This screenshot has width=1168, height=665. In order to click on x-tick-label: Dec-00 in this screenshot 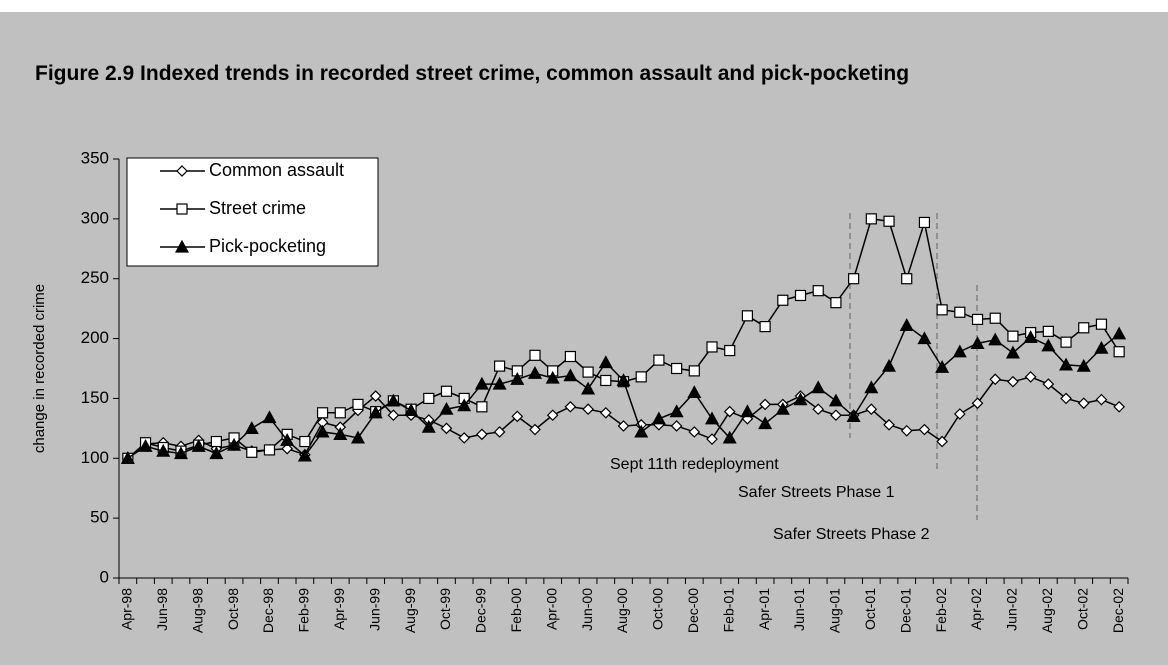, I will do `click(693, 610)`.